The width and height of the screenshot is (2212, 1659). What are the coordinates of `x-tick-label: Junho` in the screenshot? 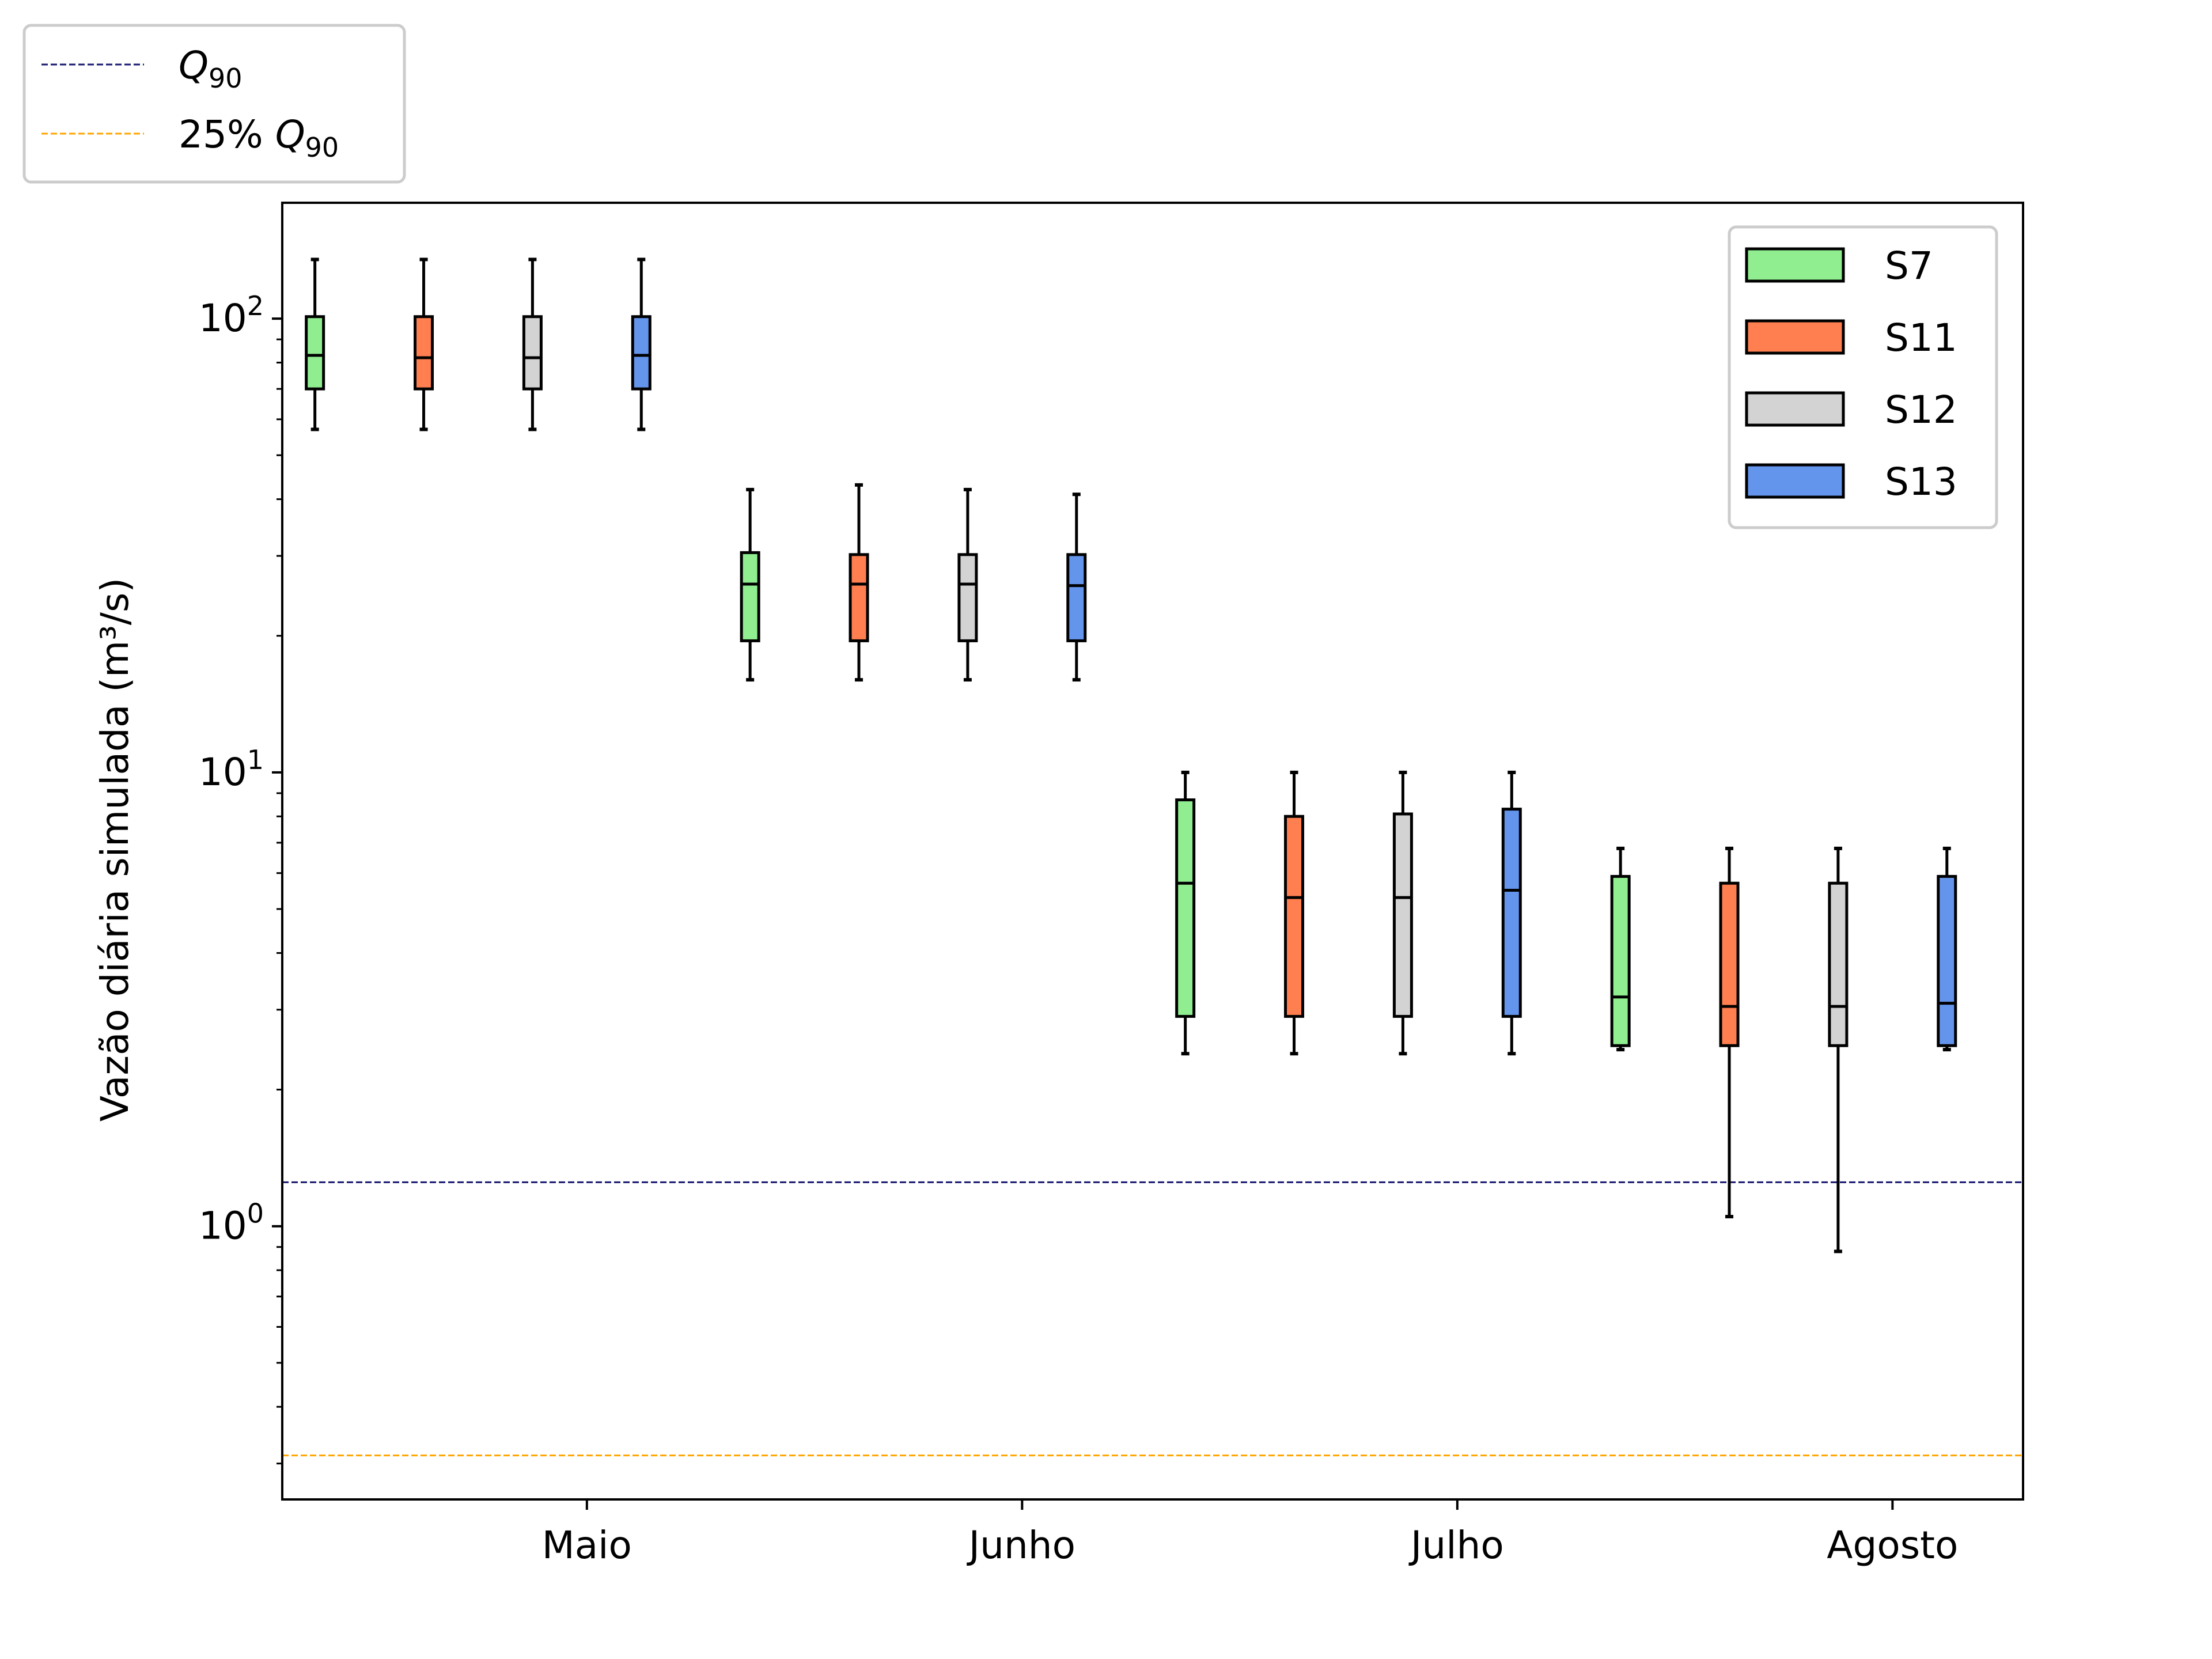 It's located at (1021, 1545).